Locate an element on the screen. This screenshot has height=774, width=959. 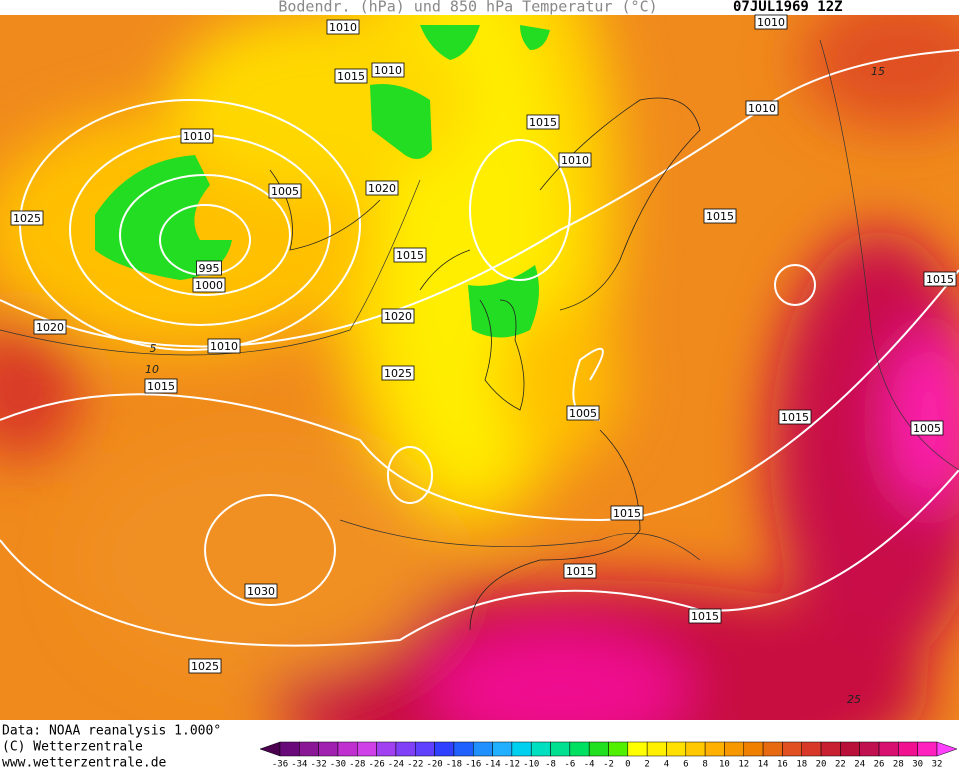
temperature-label: 10 is located at coordinates (152, 369).